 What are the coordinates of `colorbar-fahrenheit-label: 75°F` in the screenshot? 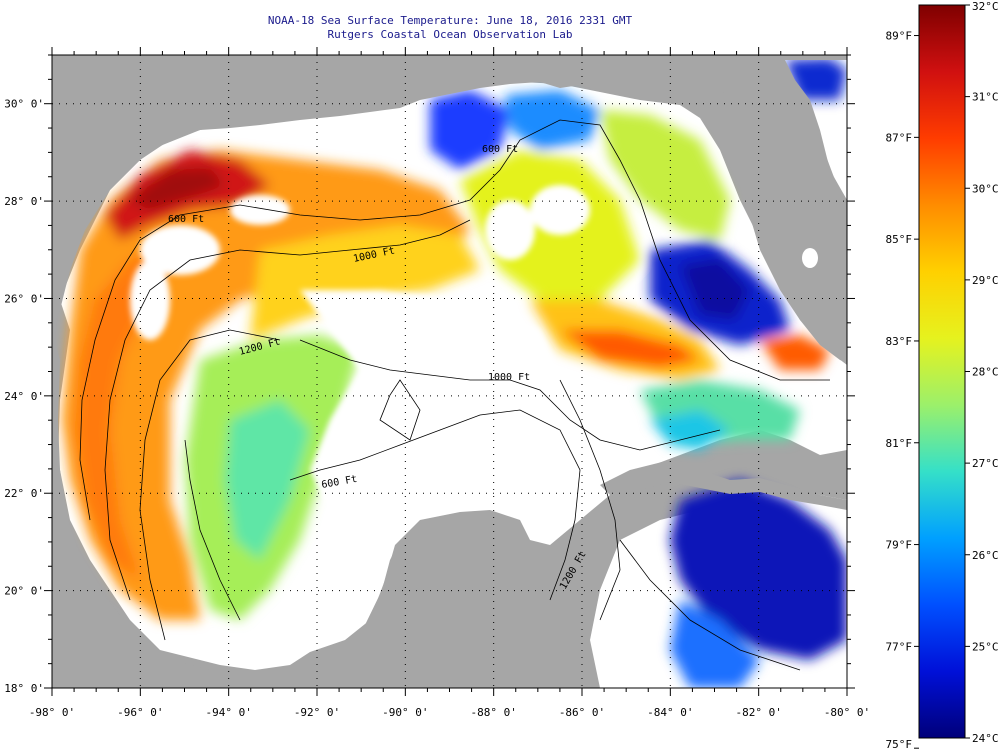 It's located at (899, 744).